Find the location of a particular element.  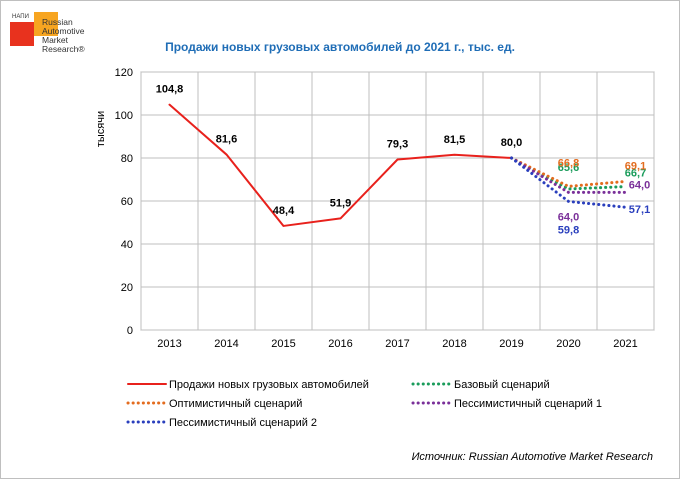

y-tick-label: 20 is located at coordinates (127, 288).